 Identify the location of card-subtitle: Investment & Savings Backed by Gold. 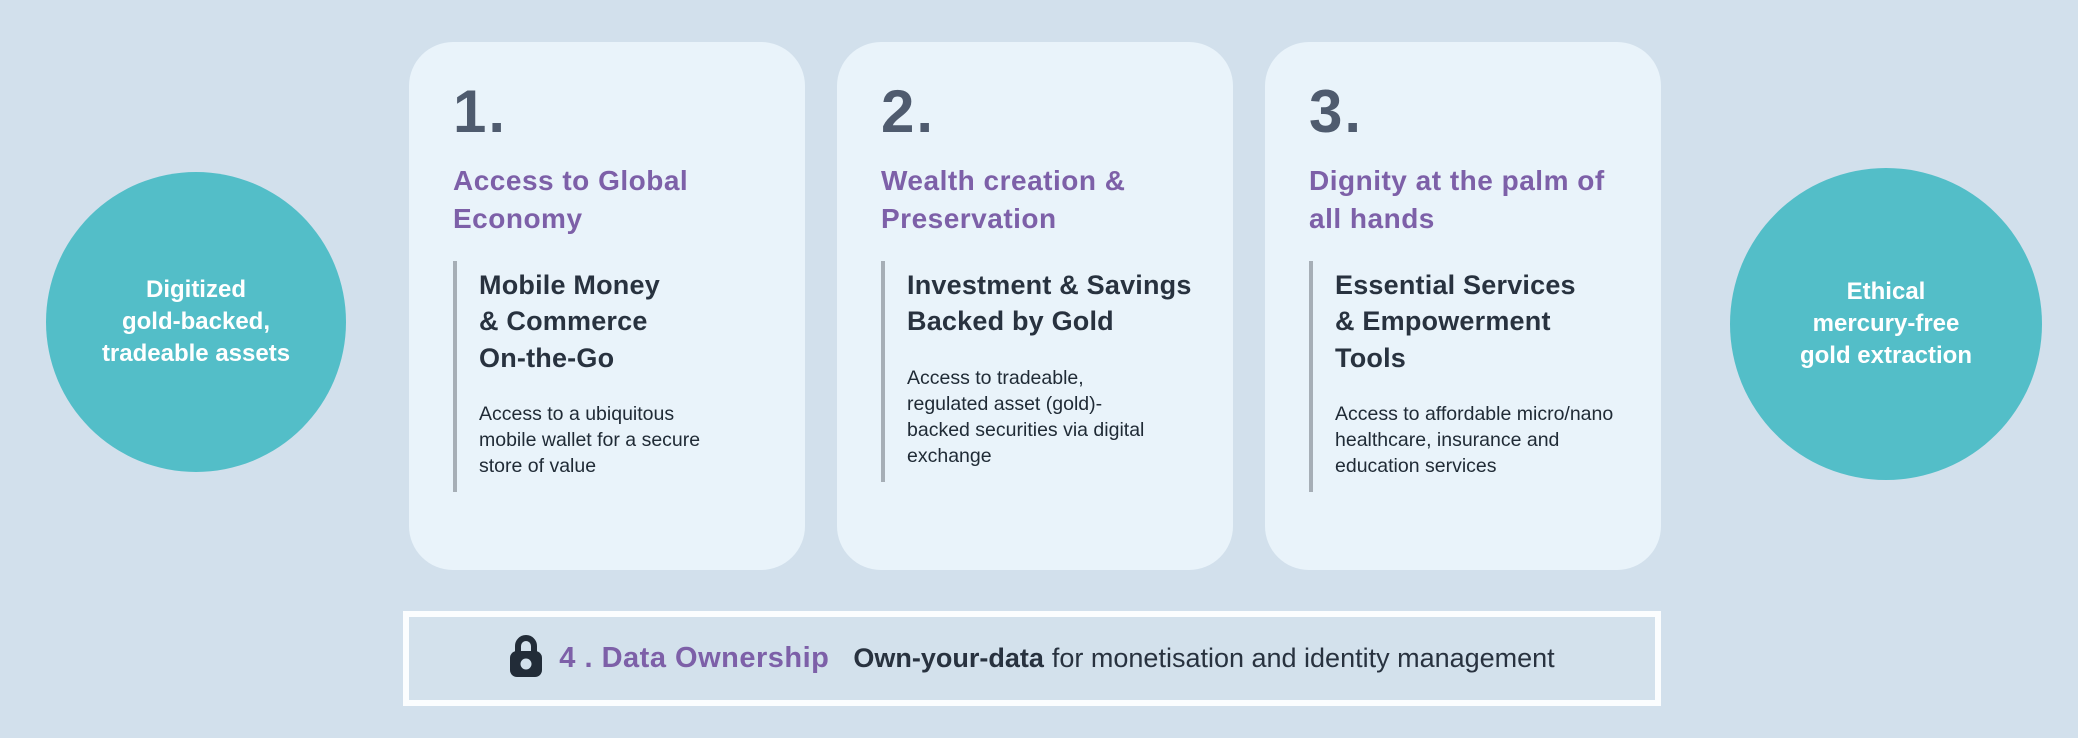
(1049, 303).